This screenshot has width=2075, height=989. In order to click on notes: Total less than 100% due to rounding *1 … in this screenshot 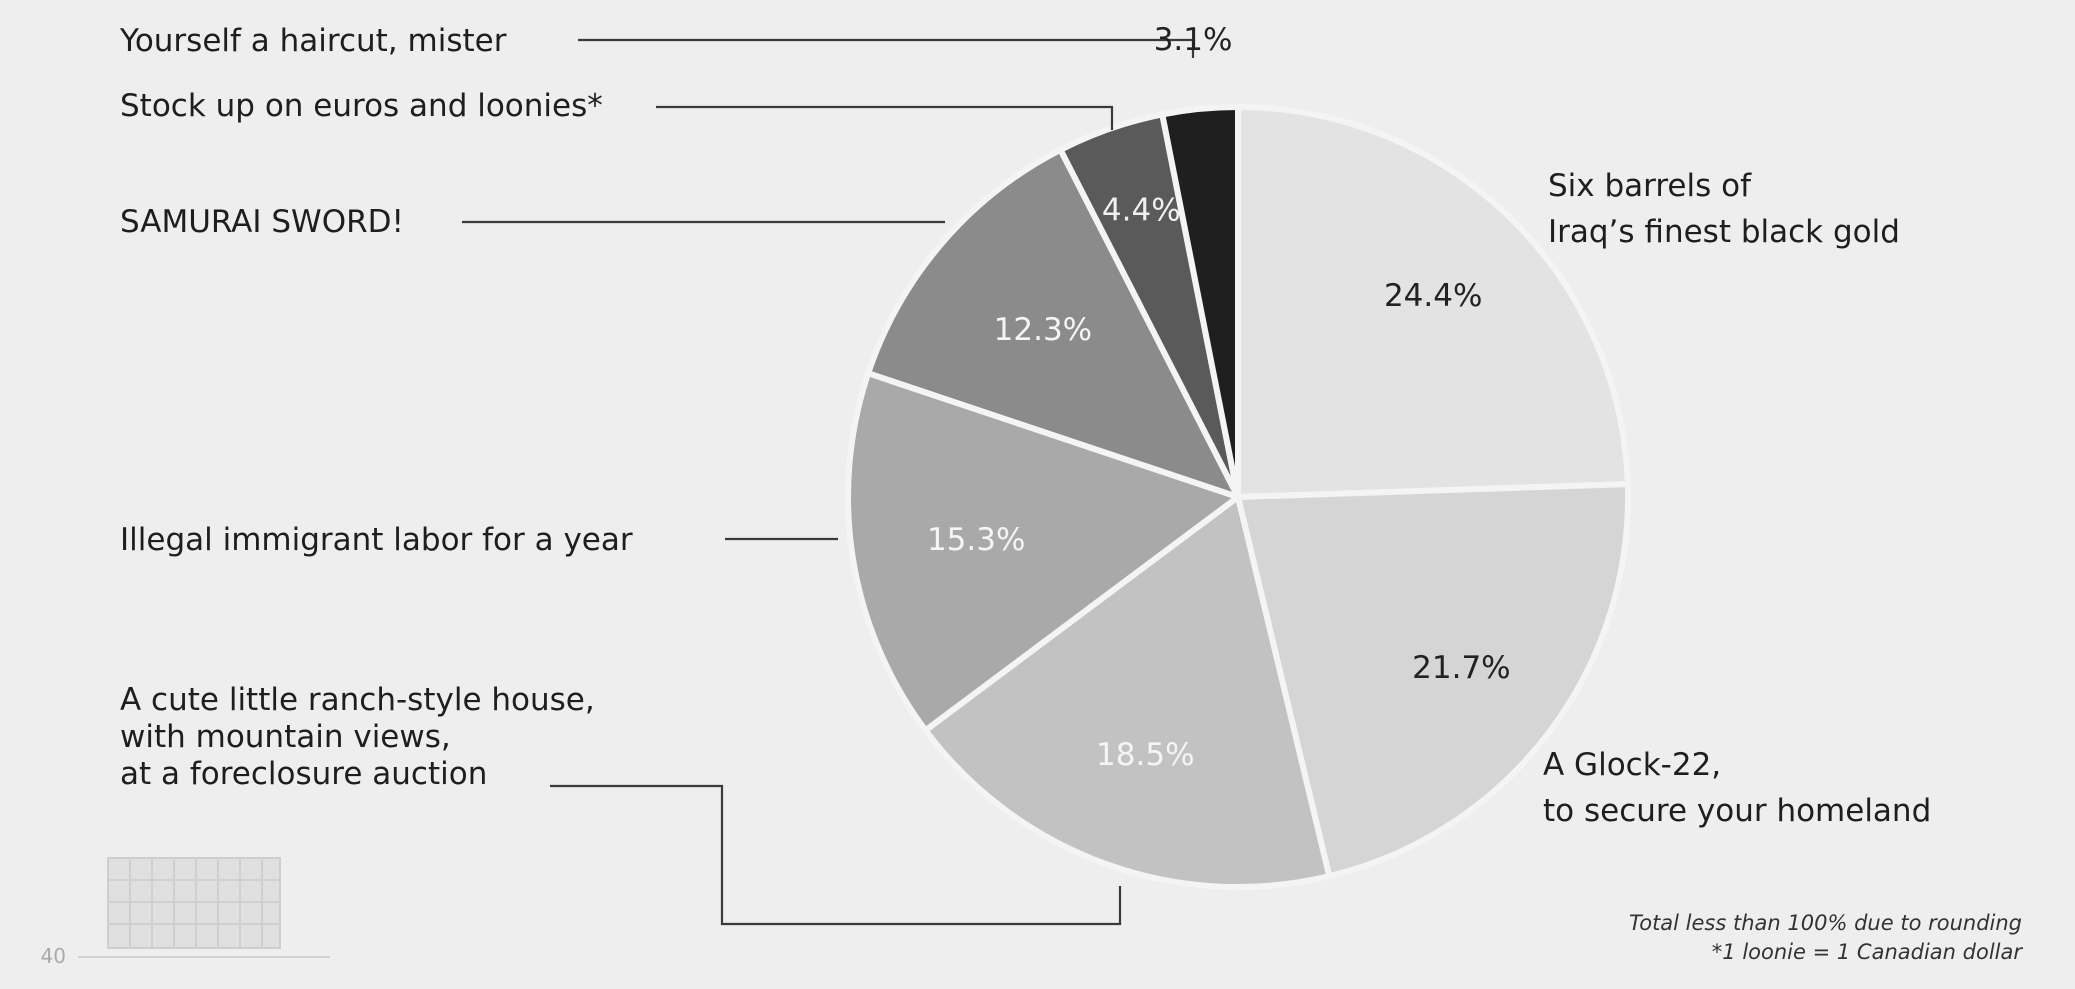, I will do `click(1826, 937)`.